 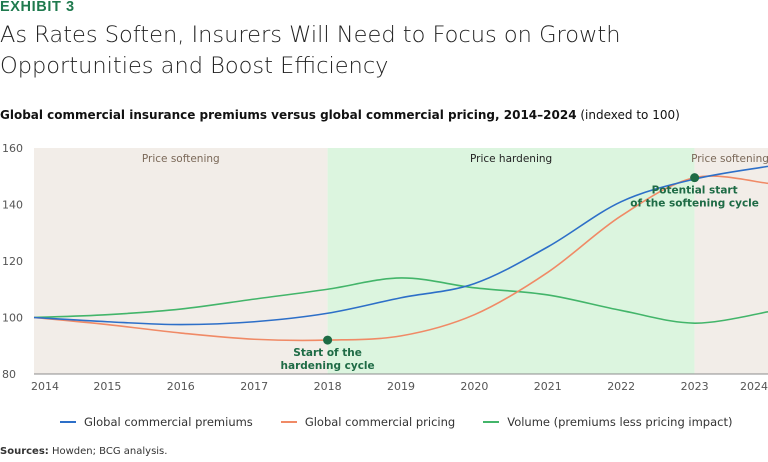 What do you see at coordinates (754, 386) in the screenshot?
I see `x-tick-label-2024: 2024` at bounding box center [754, 386].